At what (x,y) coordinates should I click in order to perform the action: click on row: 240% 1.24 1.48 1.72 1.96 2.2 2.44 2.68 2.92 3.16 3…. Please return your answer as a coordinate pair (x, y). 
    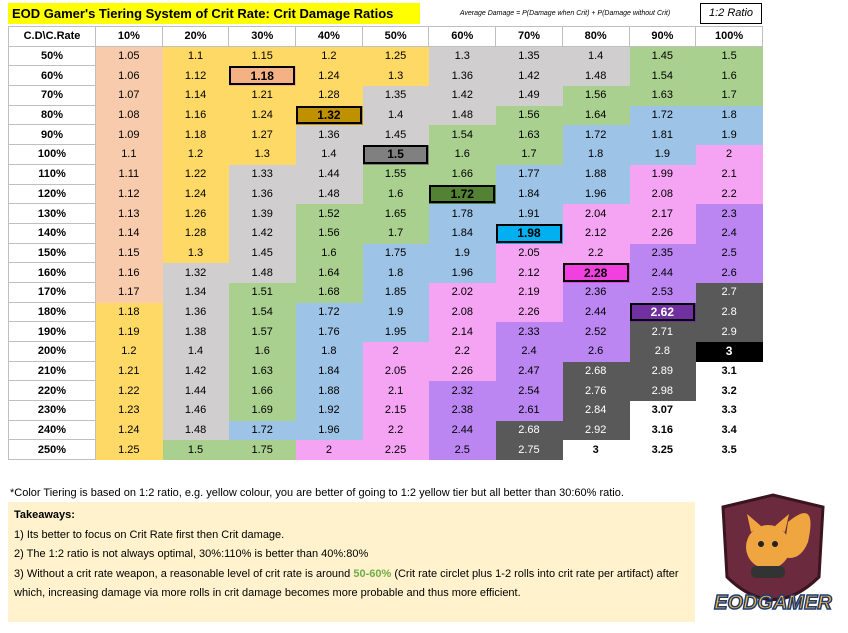
    Looking at the image, I should click on (385, 430).